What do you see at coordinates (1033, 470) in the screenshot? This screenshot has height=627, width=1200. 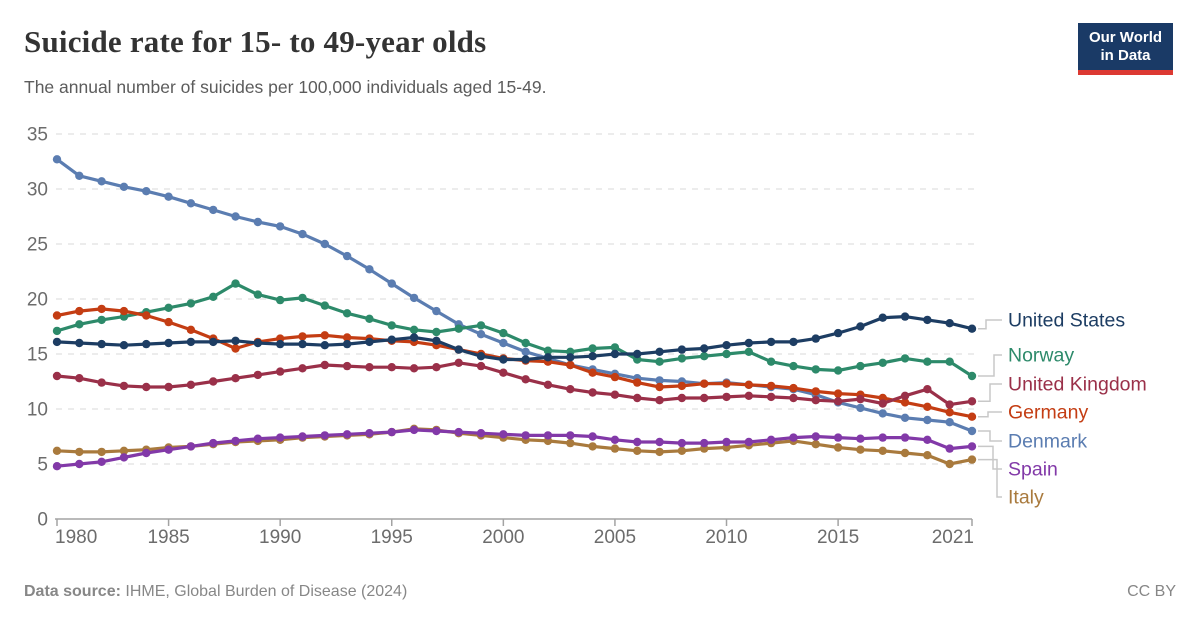 I see `legend-label-spain: Spain` at bounding box center [1033, 470].